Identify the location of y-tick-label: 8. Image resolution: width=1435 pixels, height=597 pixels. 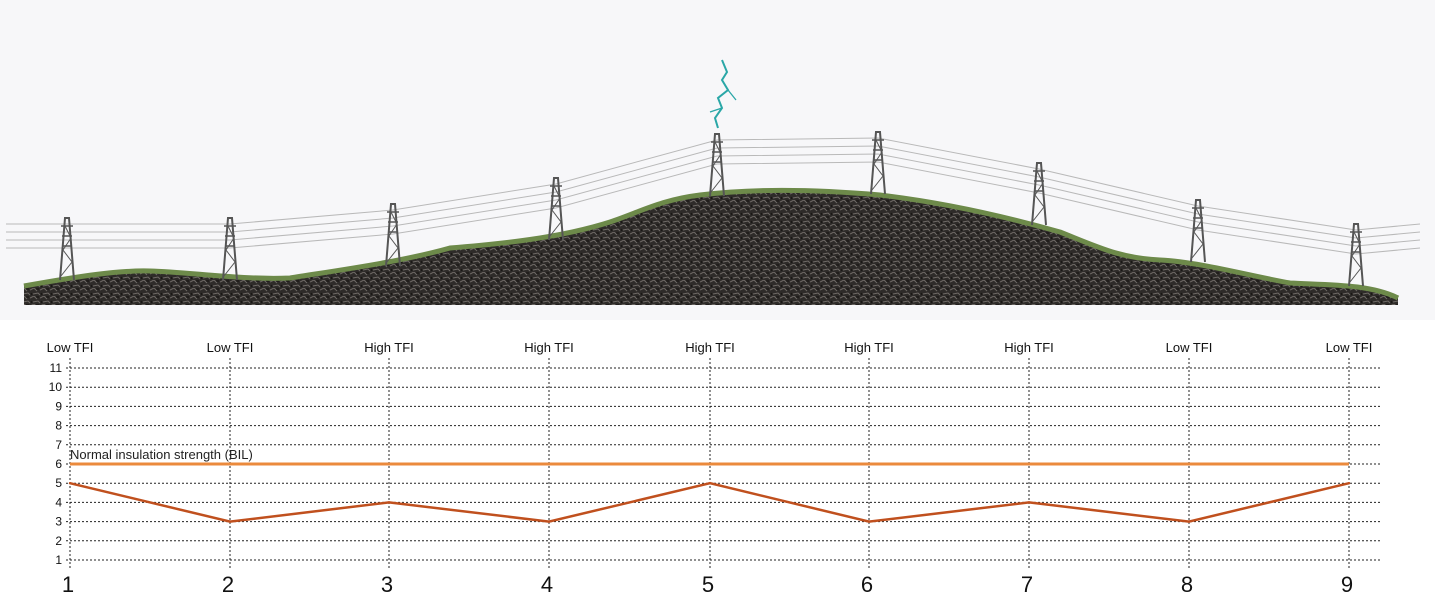
(58, 426).